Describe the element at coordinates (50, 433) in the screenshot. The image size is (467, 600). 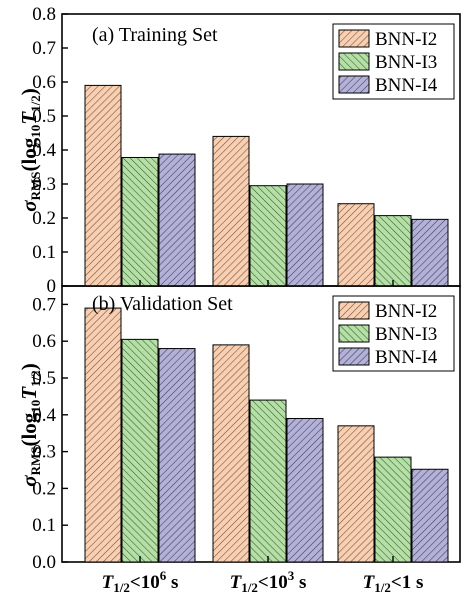
I see `y-axis-ticks: 0.0 0.1 0.2 0.3 0.4 0.5 0.6 0.7` at that location.